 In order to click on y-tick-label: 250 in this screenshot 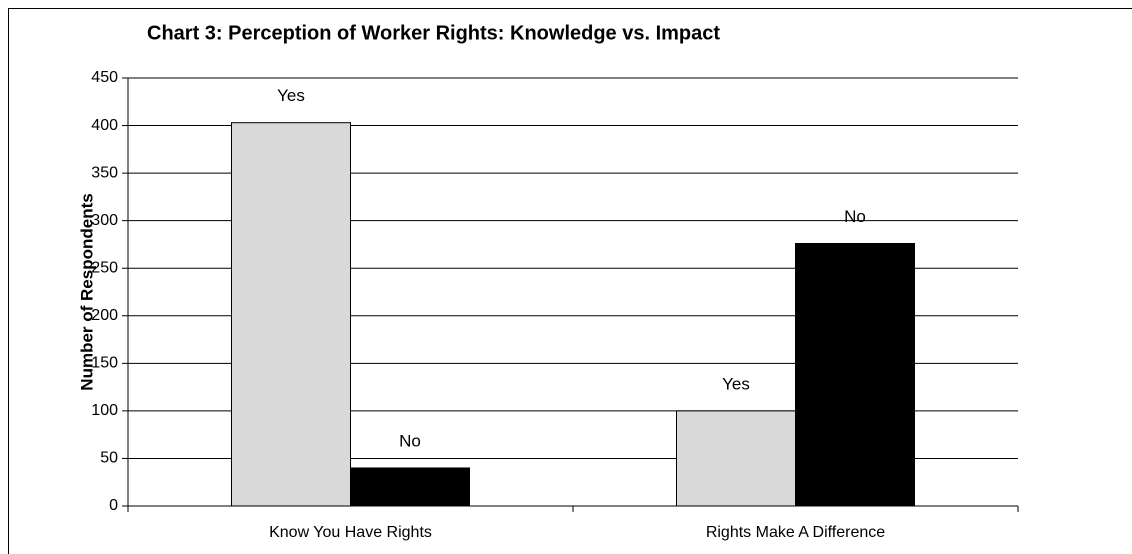, I will do `click(104, 267)`.